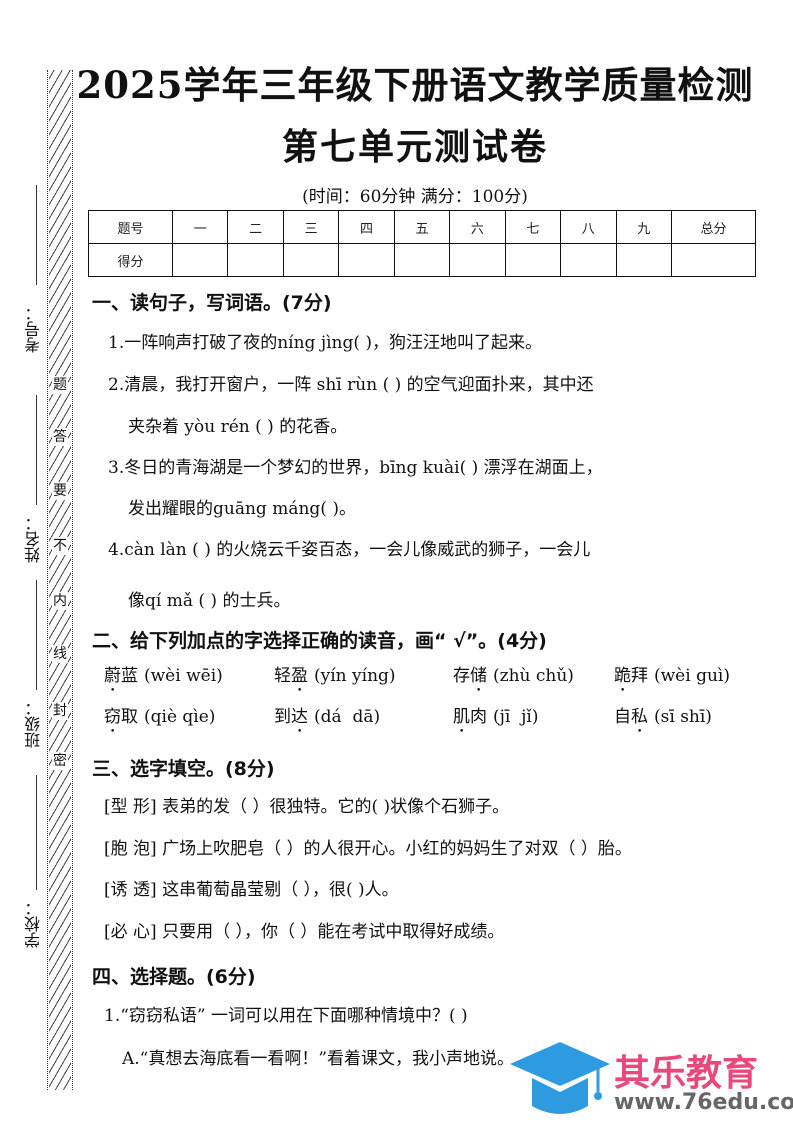  I want to click on pronunciation-item: 存储 (zhù chǔ), so click(513, 678).